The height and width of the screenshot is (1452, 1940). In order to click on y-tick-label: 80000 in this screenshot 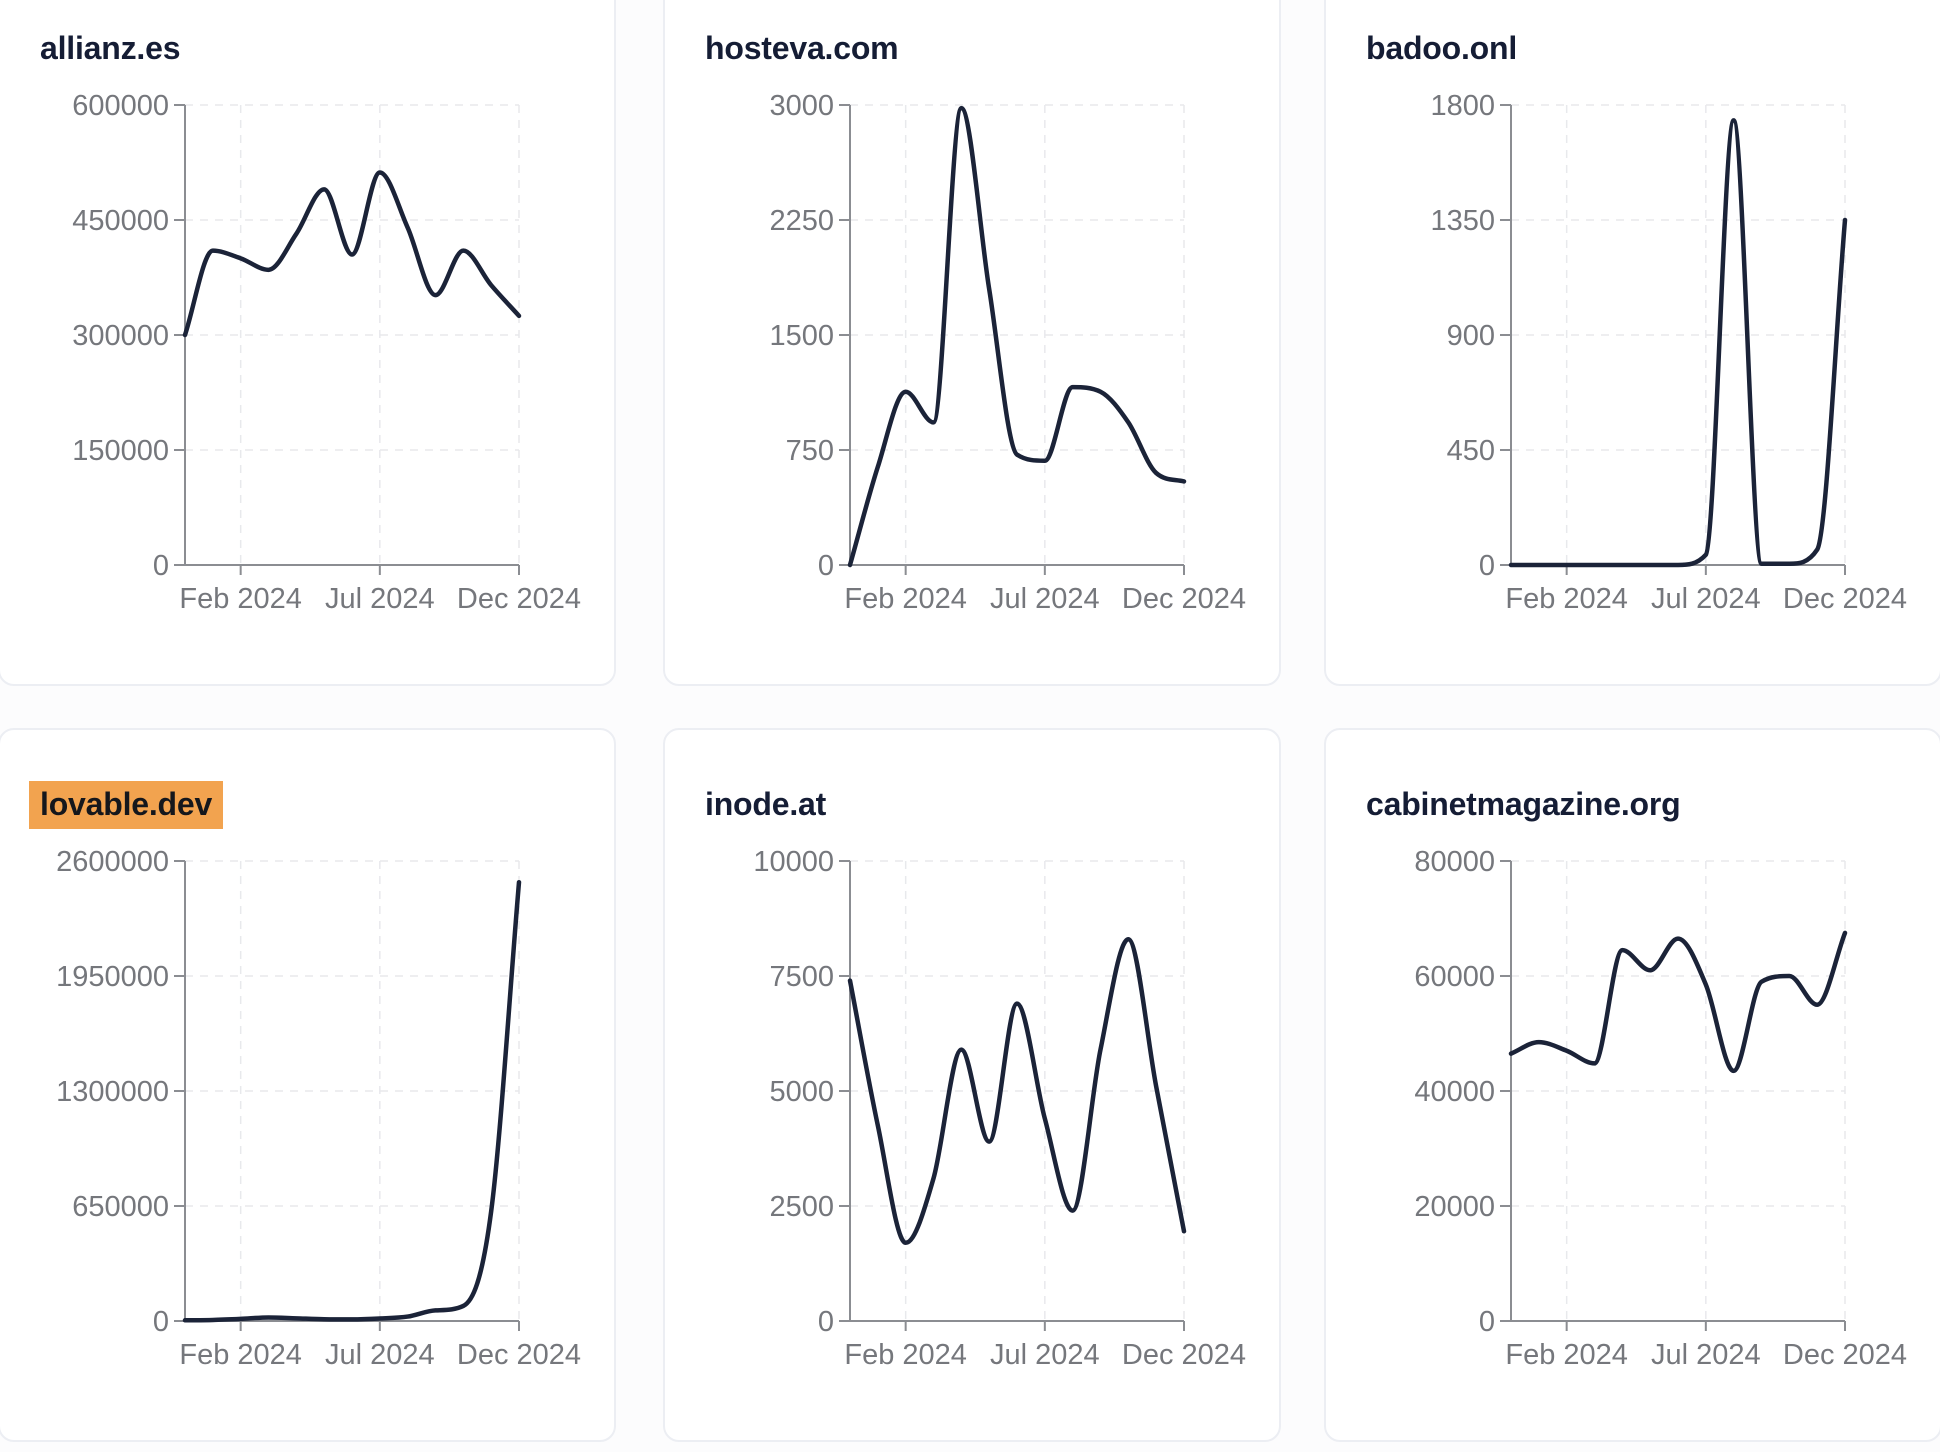, I will do `click(1454, 862)`.